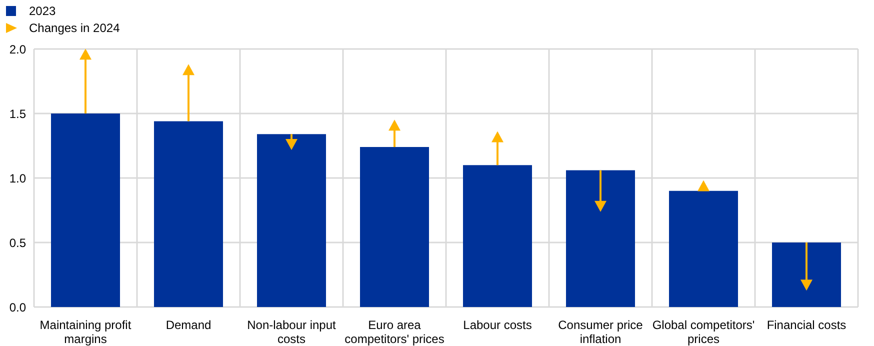  What do you see at coordinates (703, 332) in the screenshot?
I see `x-tick-label: Global competitors' prices` at bounding box center [703, 332].